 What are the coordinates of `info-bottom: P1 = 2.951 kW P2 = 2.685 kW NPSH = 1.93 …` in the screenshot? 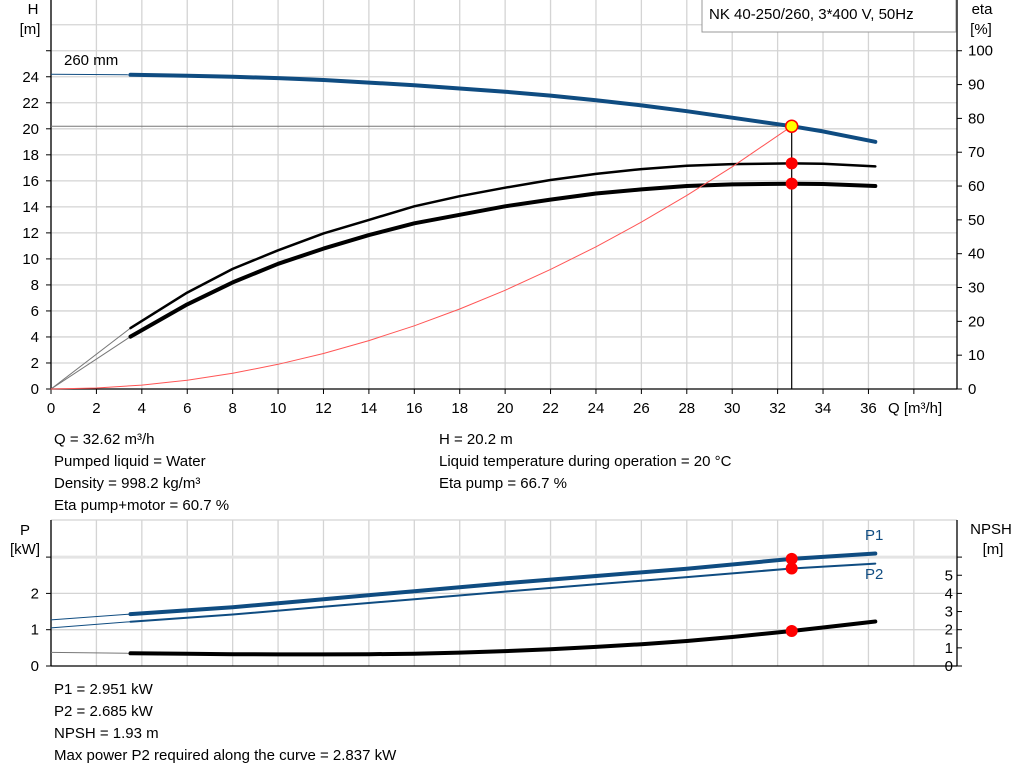 It's located at (225, 723).